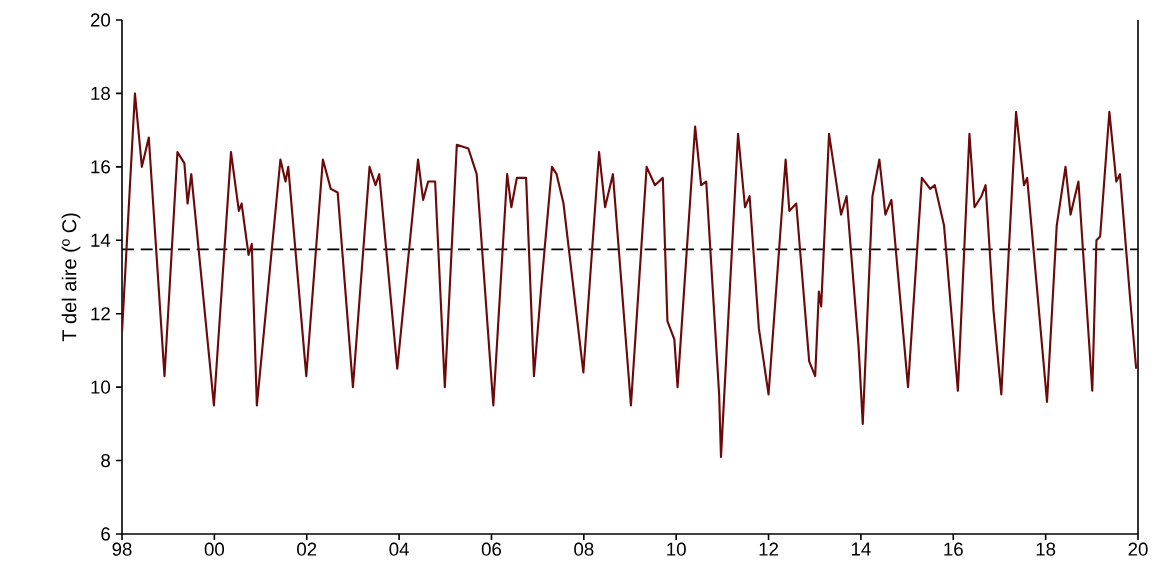 Image resolution: width=1162 pixels, height=580 pixels. What do you see at coordinates (100, 20) in the screenshot?
I see `y-tick-label: 20` at bounding box center [100, 20].